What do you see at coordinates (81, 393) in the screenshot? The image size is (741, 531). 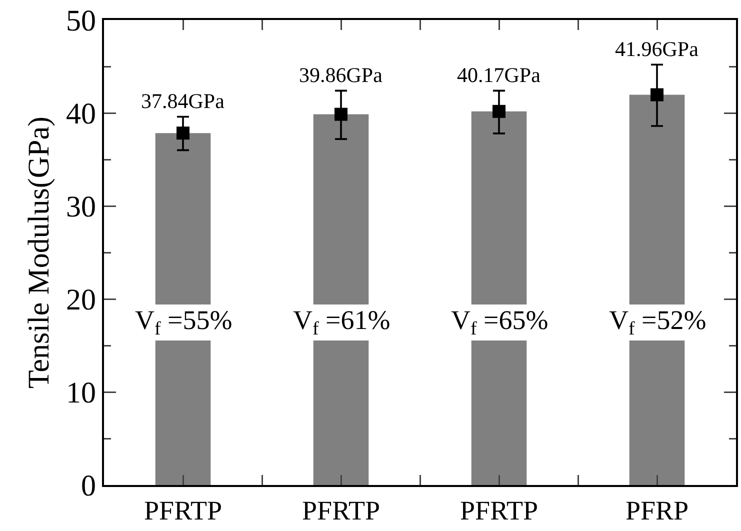 I see `y-tick-label: 10` at bounding box center [81, 393].